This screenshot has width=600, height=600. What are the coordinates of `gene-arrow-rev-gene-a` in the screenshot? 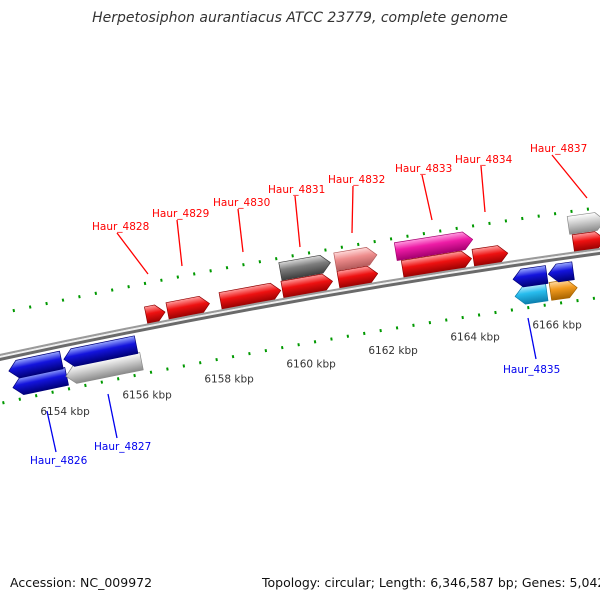 It's located at (35, 365).